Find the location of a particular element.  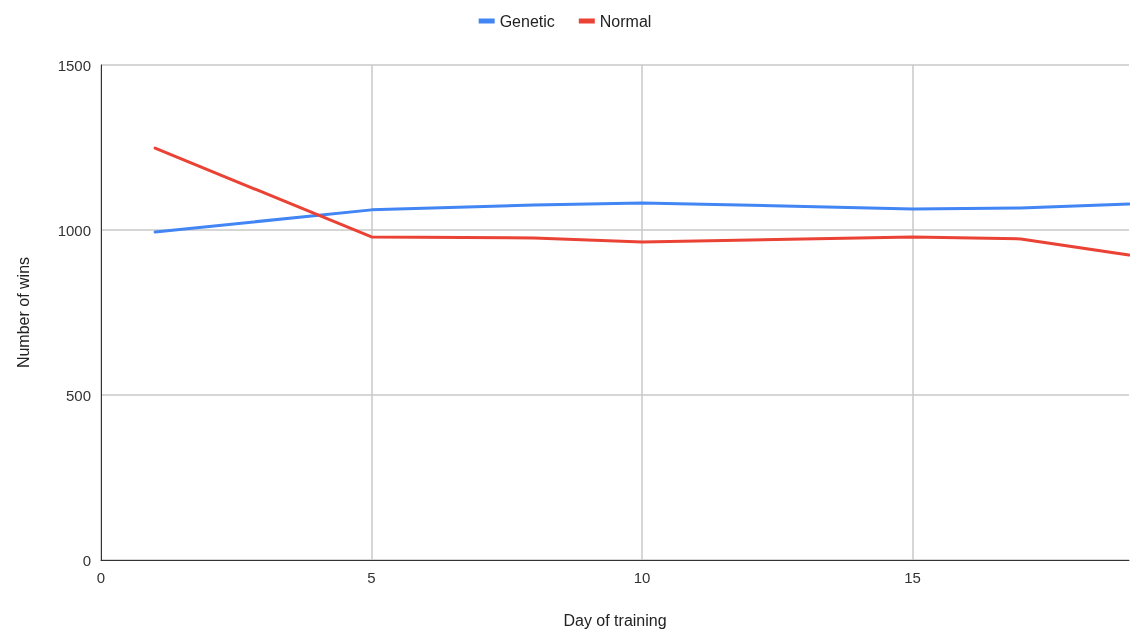

legend-label: Genetic is located at coordinates (527, 21).